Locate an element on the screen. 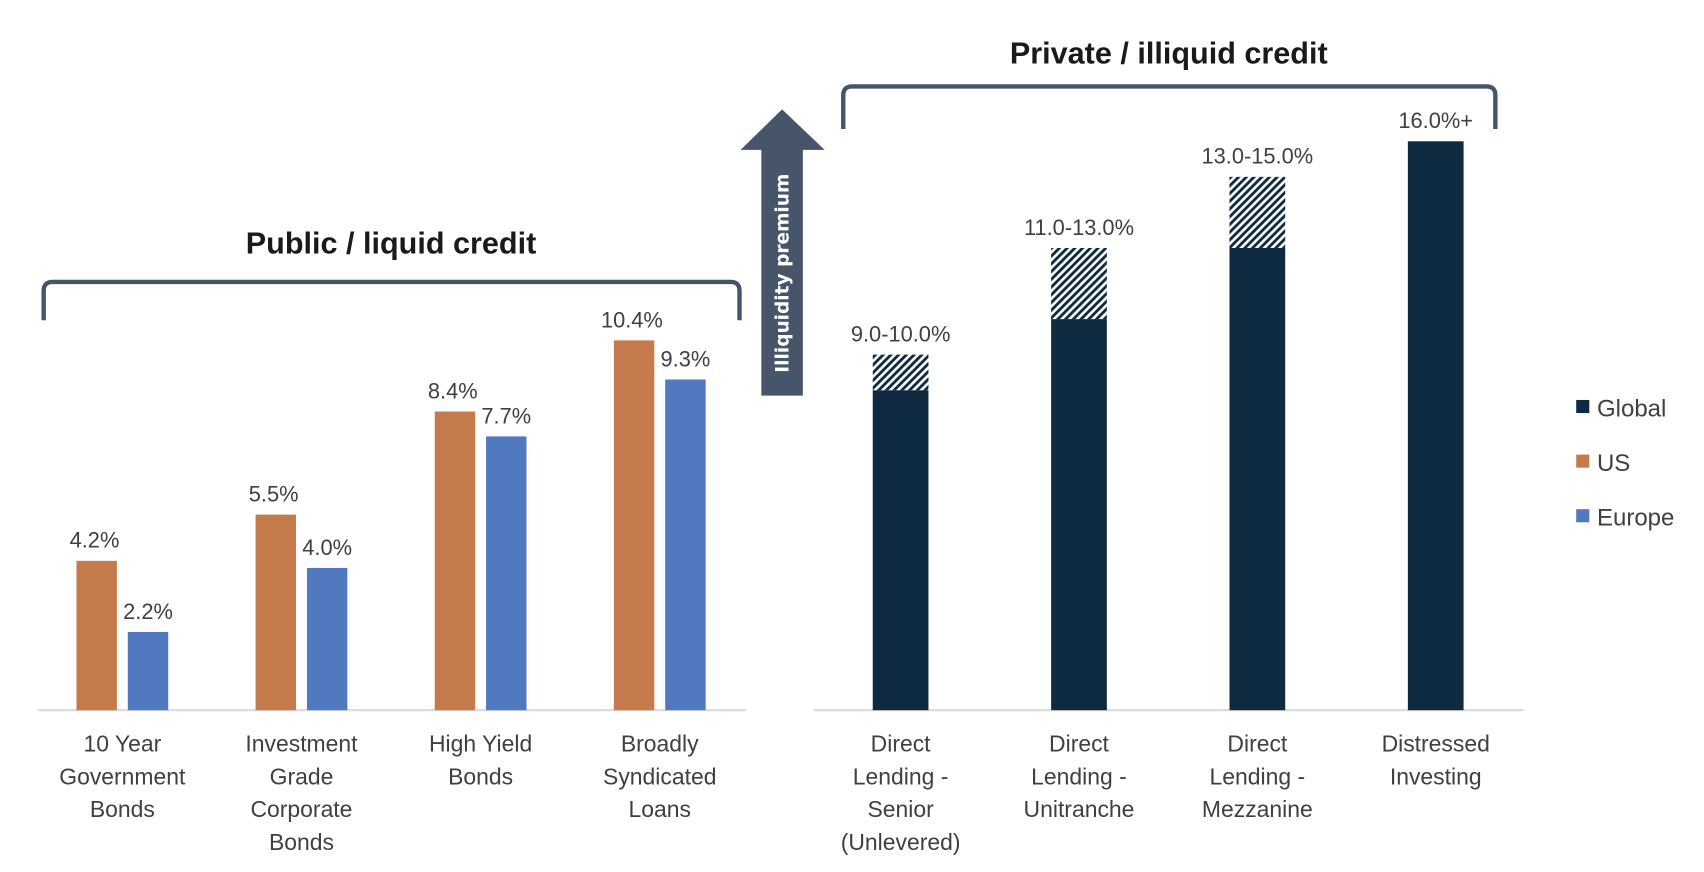 The height and width of the screenshot is (872, 1704). data-label: 9.0-10.0% is located at coordinates (901, 334).